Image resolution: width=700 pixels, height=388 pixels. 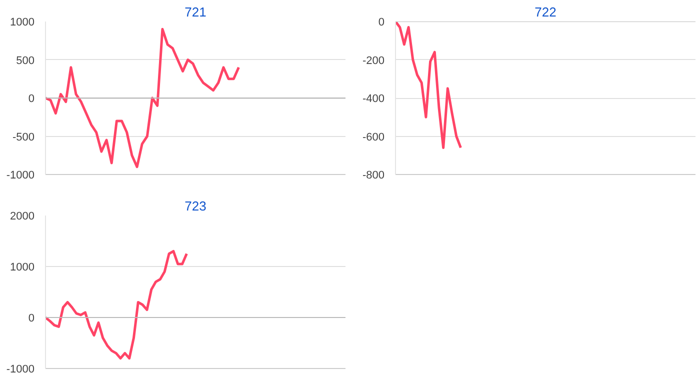 What do you see at coordinates (195, 12) in the screenshot?
I see `chart-title: 721` at bounding box center [195, 12].